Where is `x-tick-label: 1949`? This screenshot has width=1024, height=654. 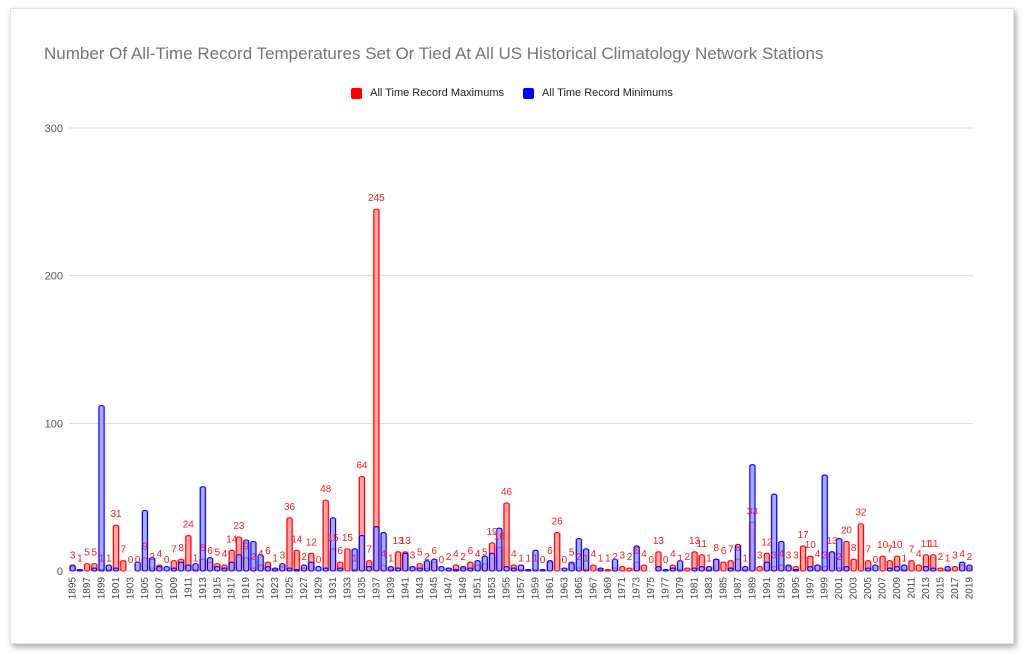
x-tick-label: 1949 is located at coordinates (463, 588).